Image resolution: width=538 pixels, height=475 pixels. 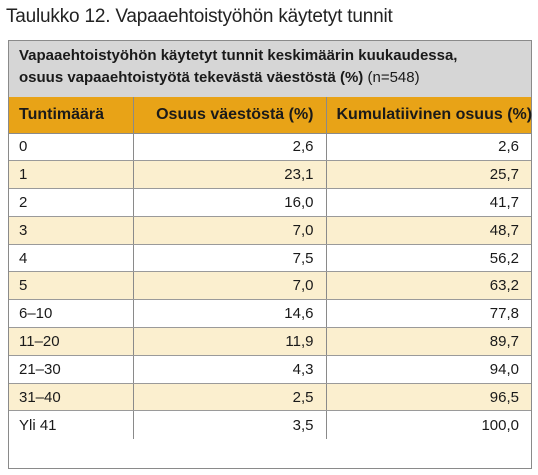 I want to click on cell-hours: 2, so click(x=71, y=202).